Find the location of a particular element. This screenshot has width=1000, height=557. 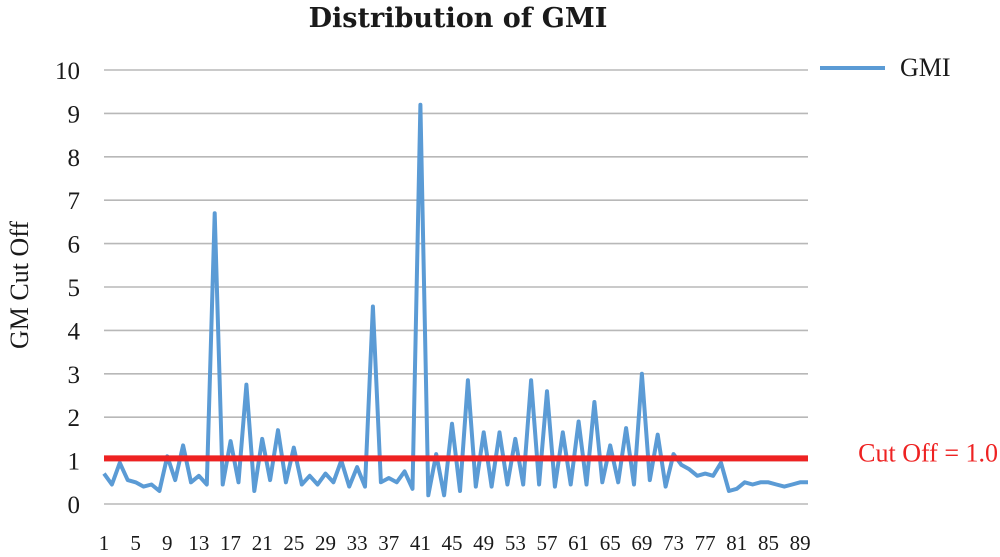

x-tick-label: 49 is located at coordinates (483, 543).